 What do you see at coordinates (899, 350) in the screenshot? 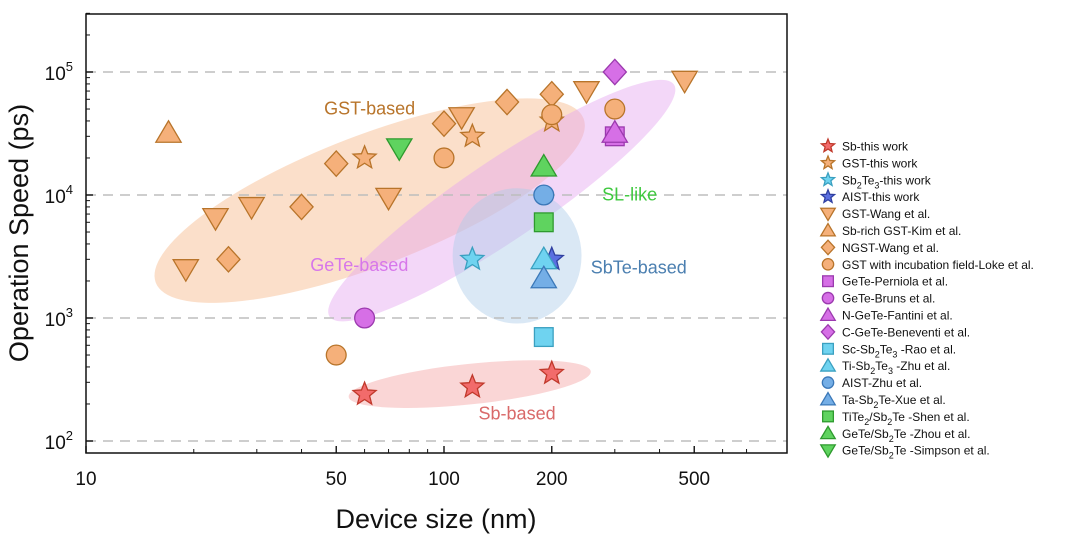
I see `legend-label: Sc-Sb2Te3 -Rao et al.` at bounding box center [899, 350].